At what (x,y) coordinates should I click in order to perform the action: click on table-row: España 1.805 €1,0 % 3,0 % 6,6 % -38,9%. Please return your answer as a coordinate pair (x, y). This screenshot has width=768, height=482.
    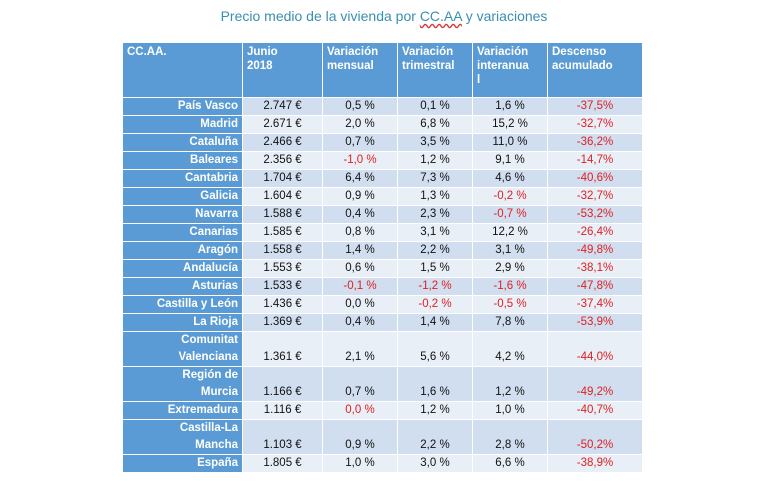
    Looking at the image, I should click on (382, 463).